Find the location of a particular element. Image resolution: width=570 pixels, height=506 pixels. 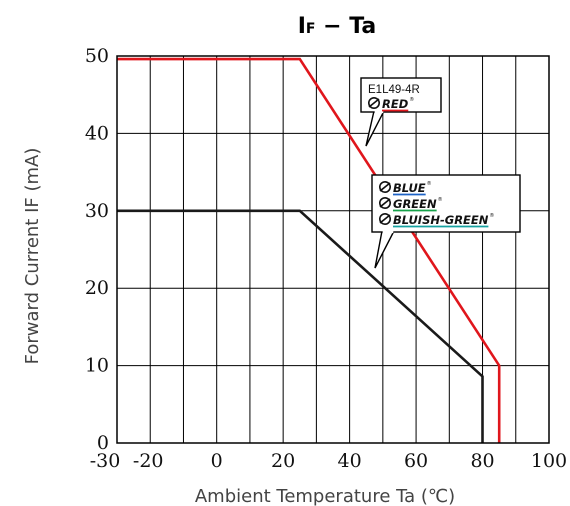

y-tick-label: 10 is located at coordinates (97, 366).